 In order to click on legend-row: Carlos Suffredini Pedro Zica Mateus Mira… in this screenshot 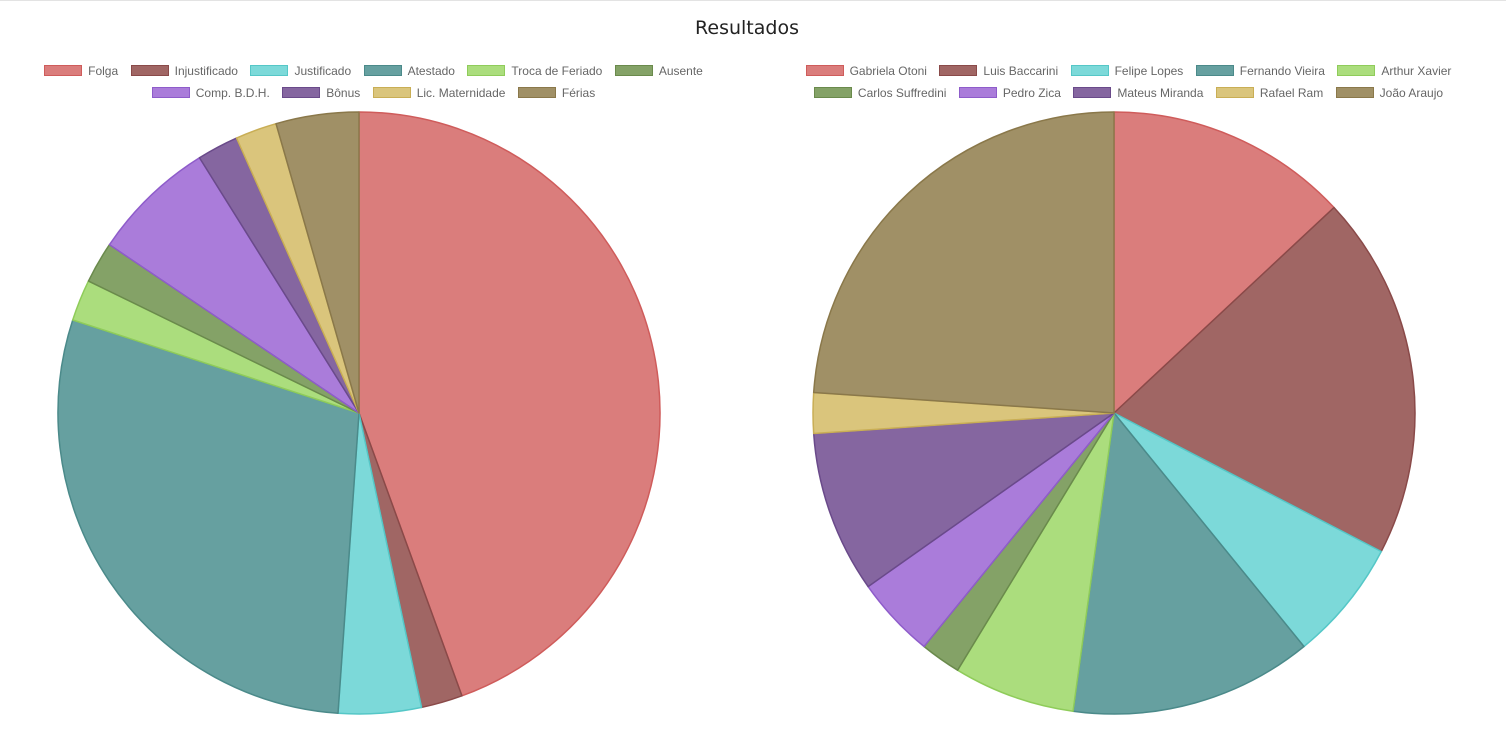, I will do `click(1128, 93)`.